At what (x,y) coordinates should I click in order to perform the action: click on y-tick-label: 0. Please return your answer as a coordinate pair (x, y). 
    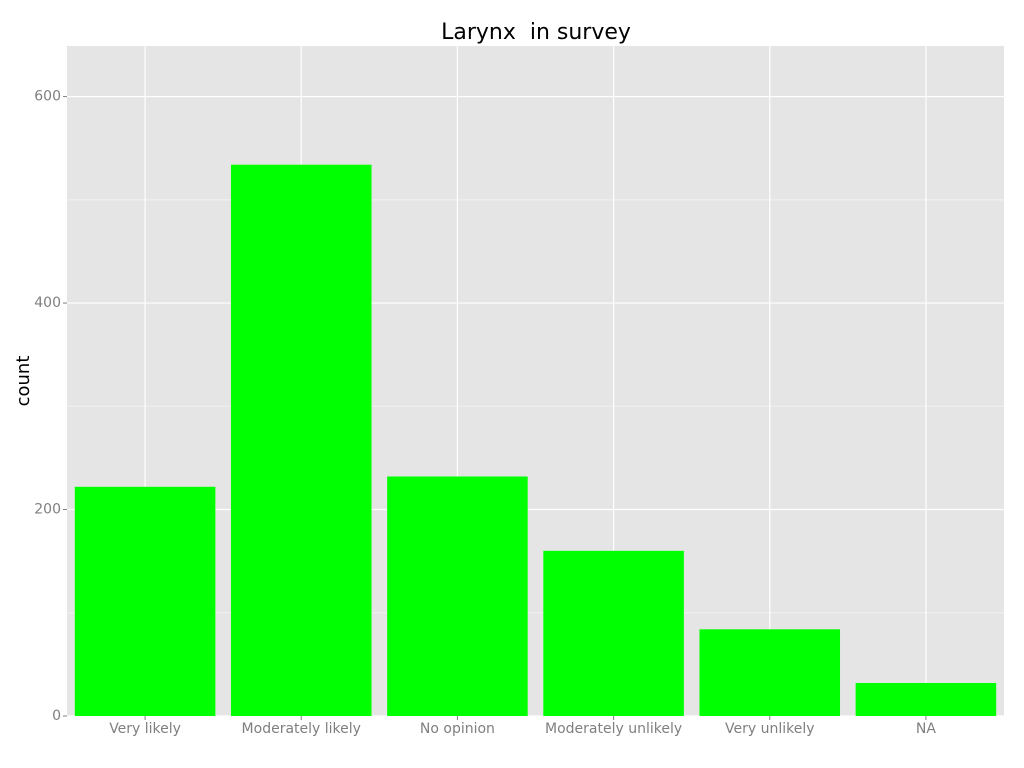
    Looking at the image, I should click on (56, 716).